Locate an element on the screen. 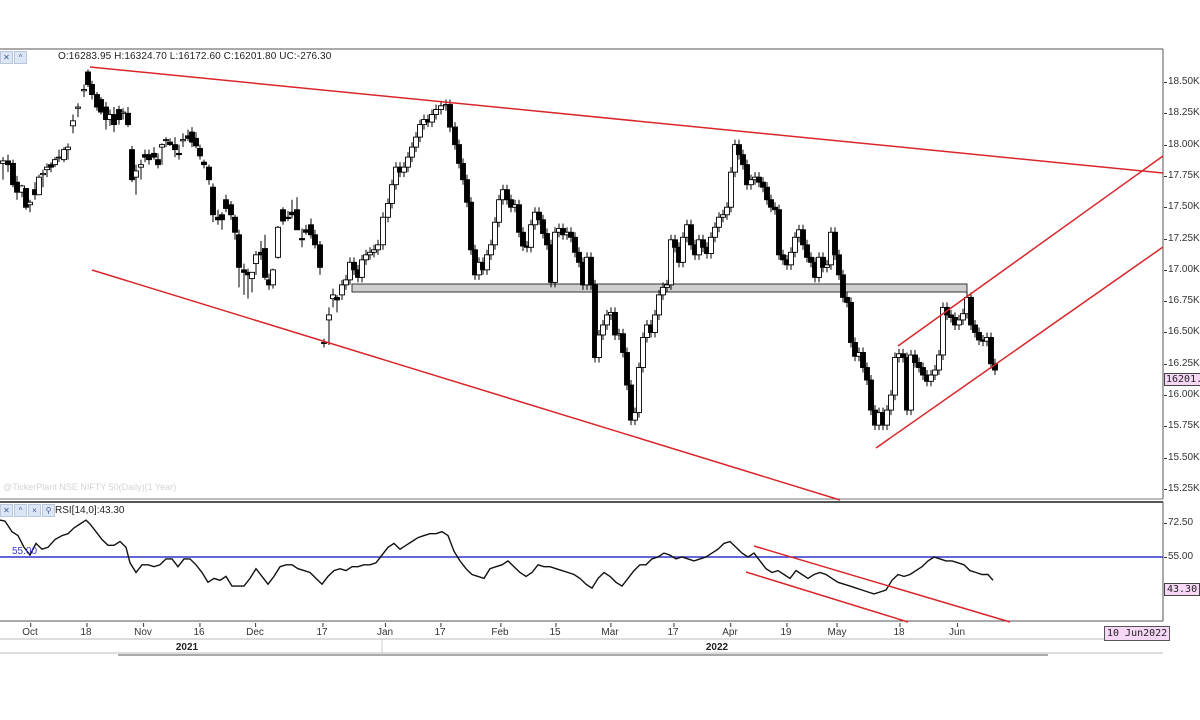  rsi-trendline-layer is located at coordinates (878, 584).